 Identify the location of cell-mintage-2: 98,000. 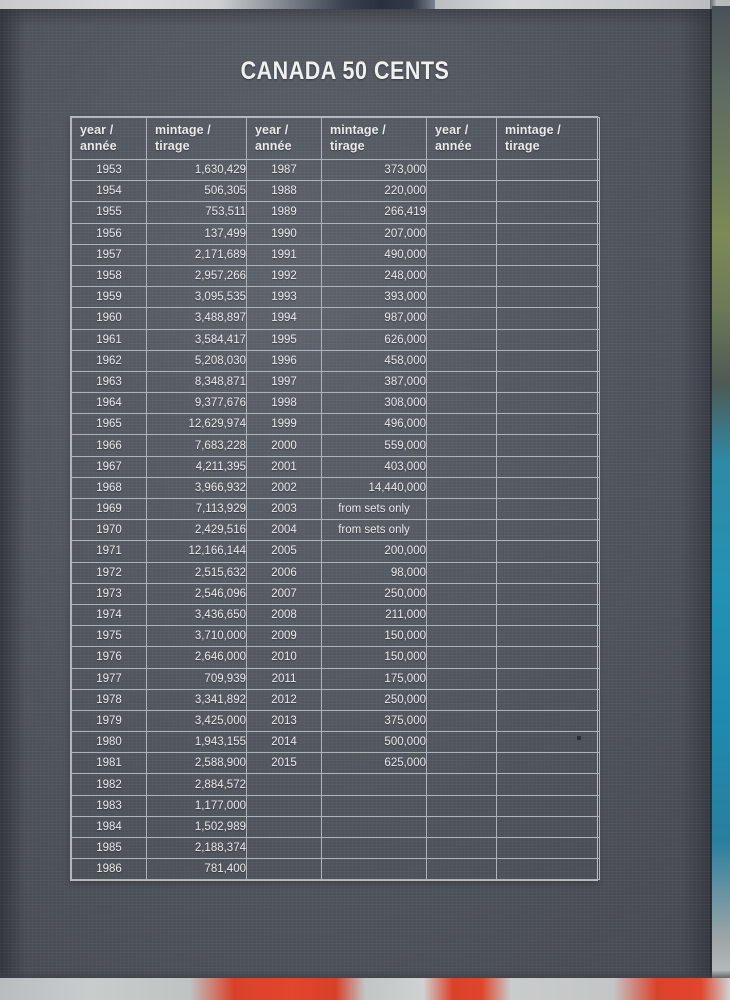
(374, 572).